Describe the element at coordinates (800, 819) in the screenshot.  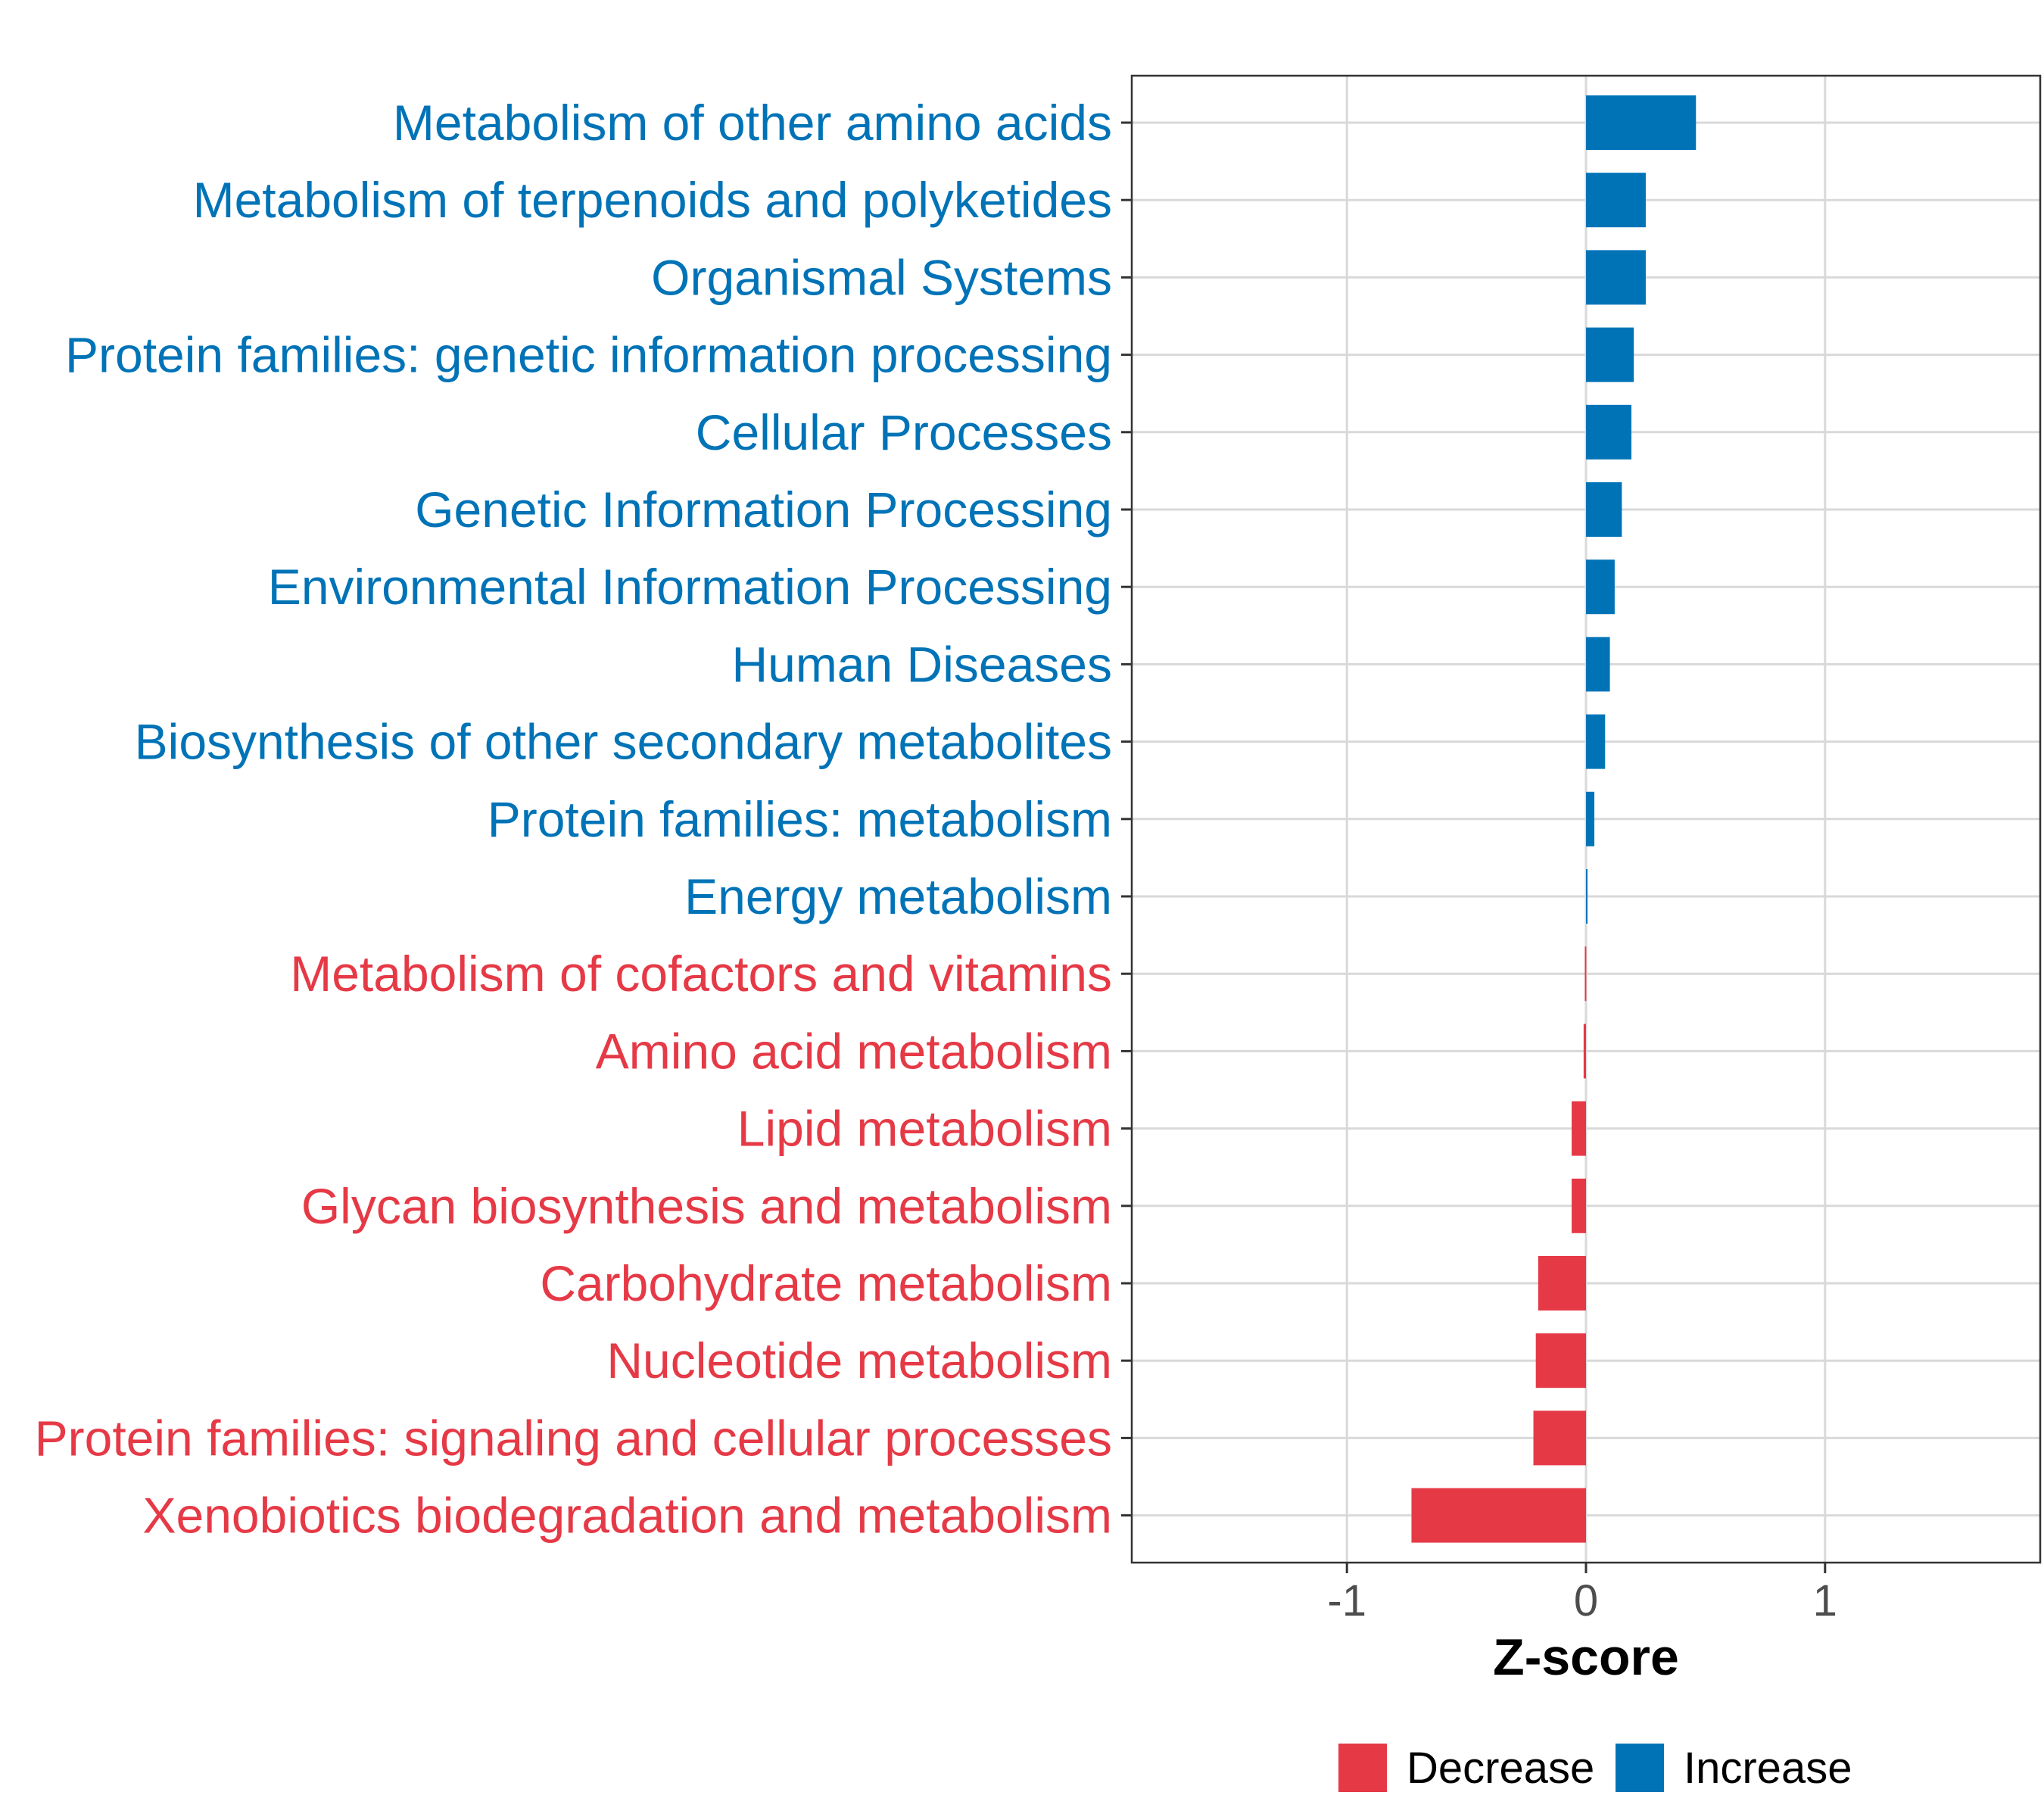
I see `y-label-protein-families-metabolism: Protein families: metabolism` at that location.